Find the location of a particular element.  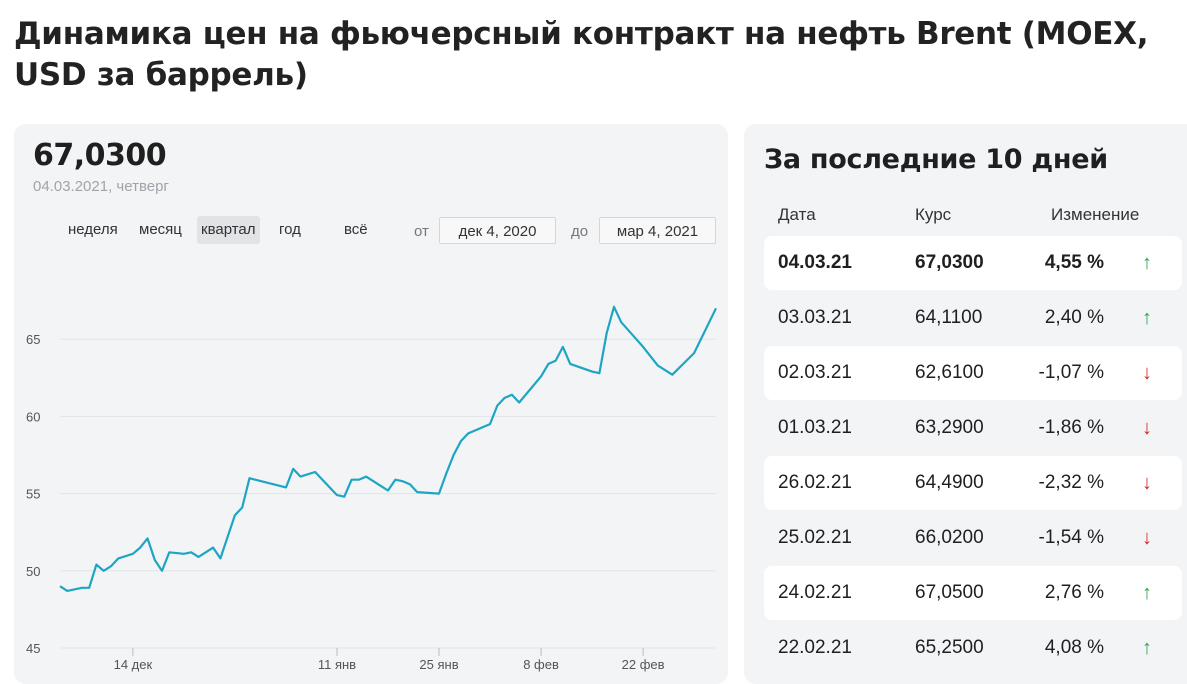

row-date: 24.02.21 is located at coordinates (815, 592).